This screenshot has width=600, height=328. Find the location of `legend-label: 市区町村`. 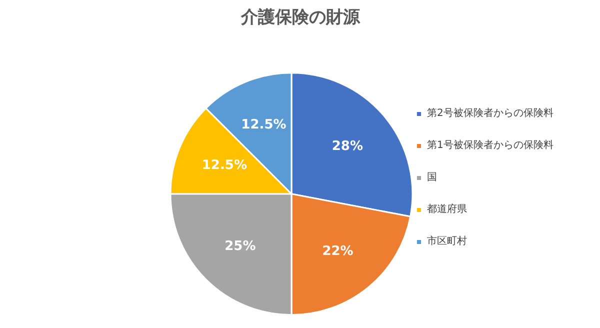

legend-label: 市区町村 is located at coordinates (447, 241).